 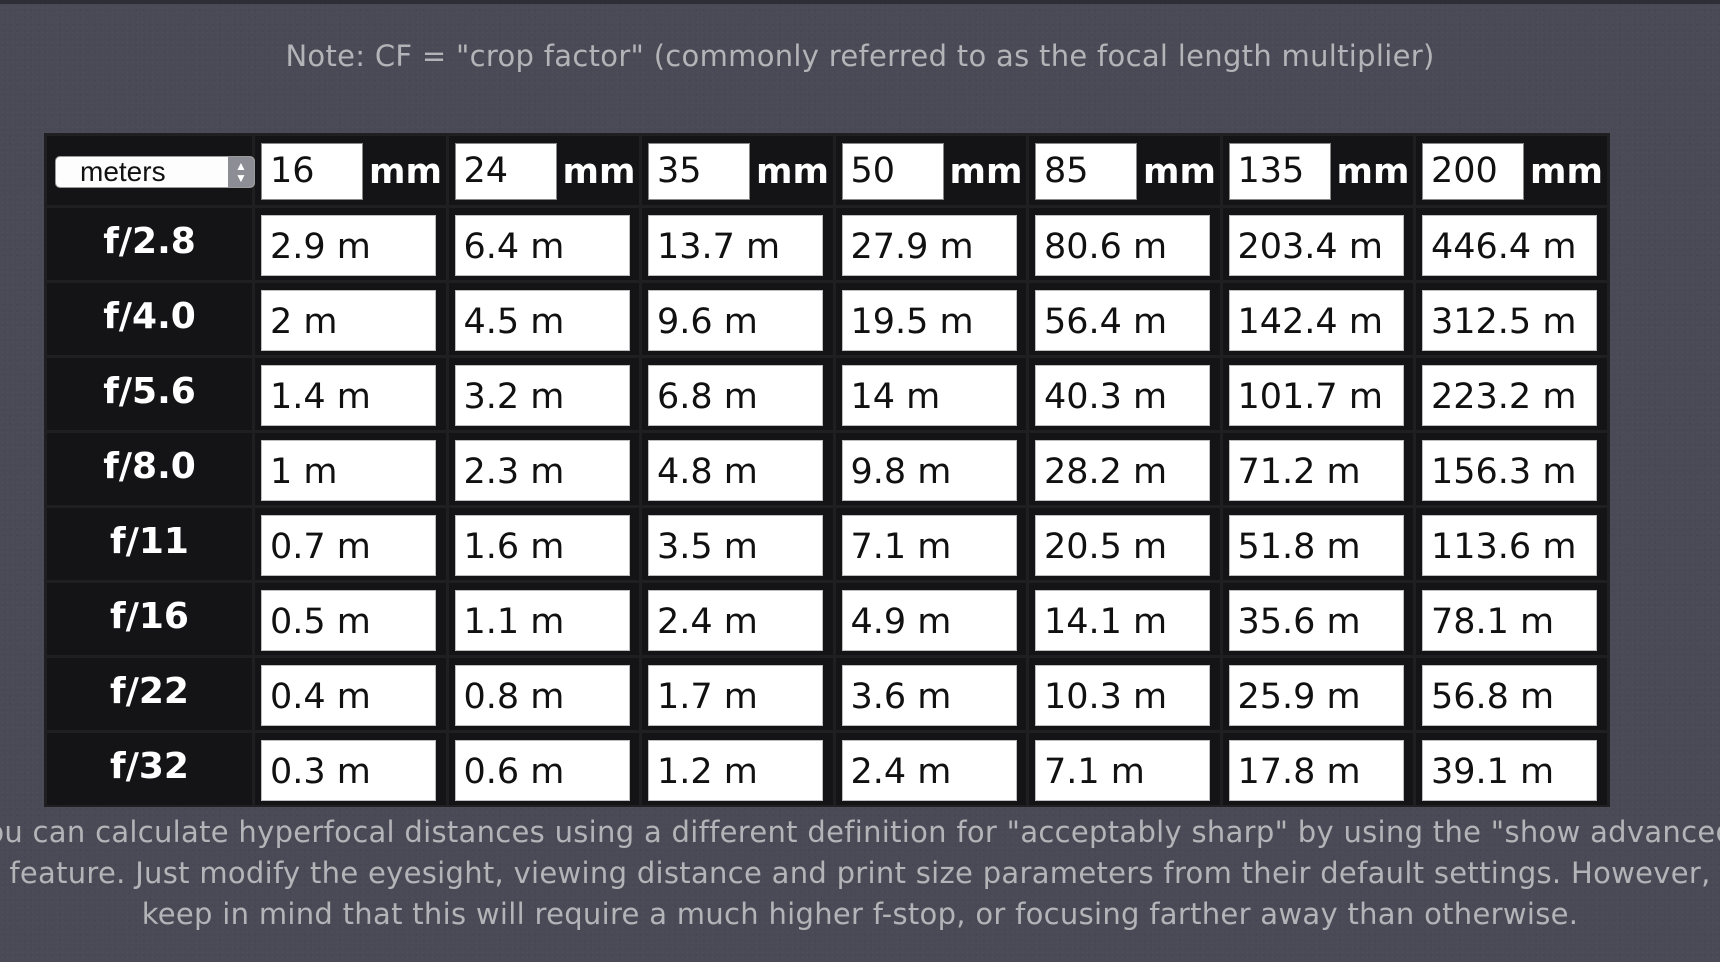 I want to click on focal-length-header-cell: 24 mm, so click(x=543, y=170).